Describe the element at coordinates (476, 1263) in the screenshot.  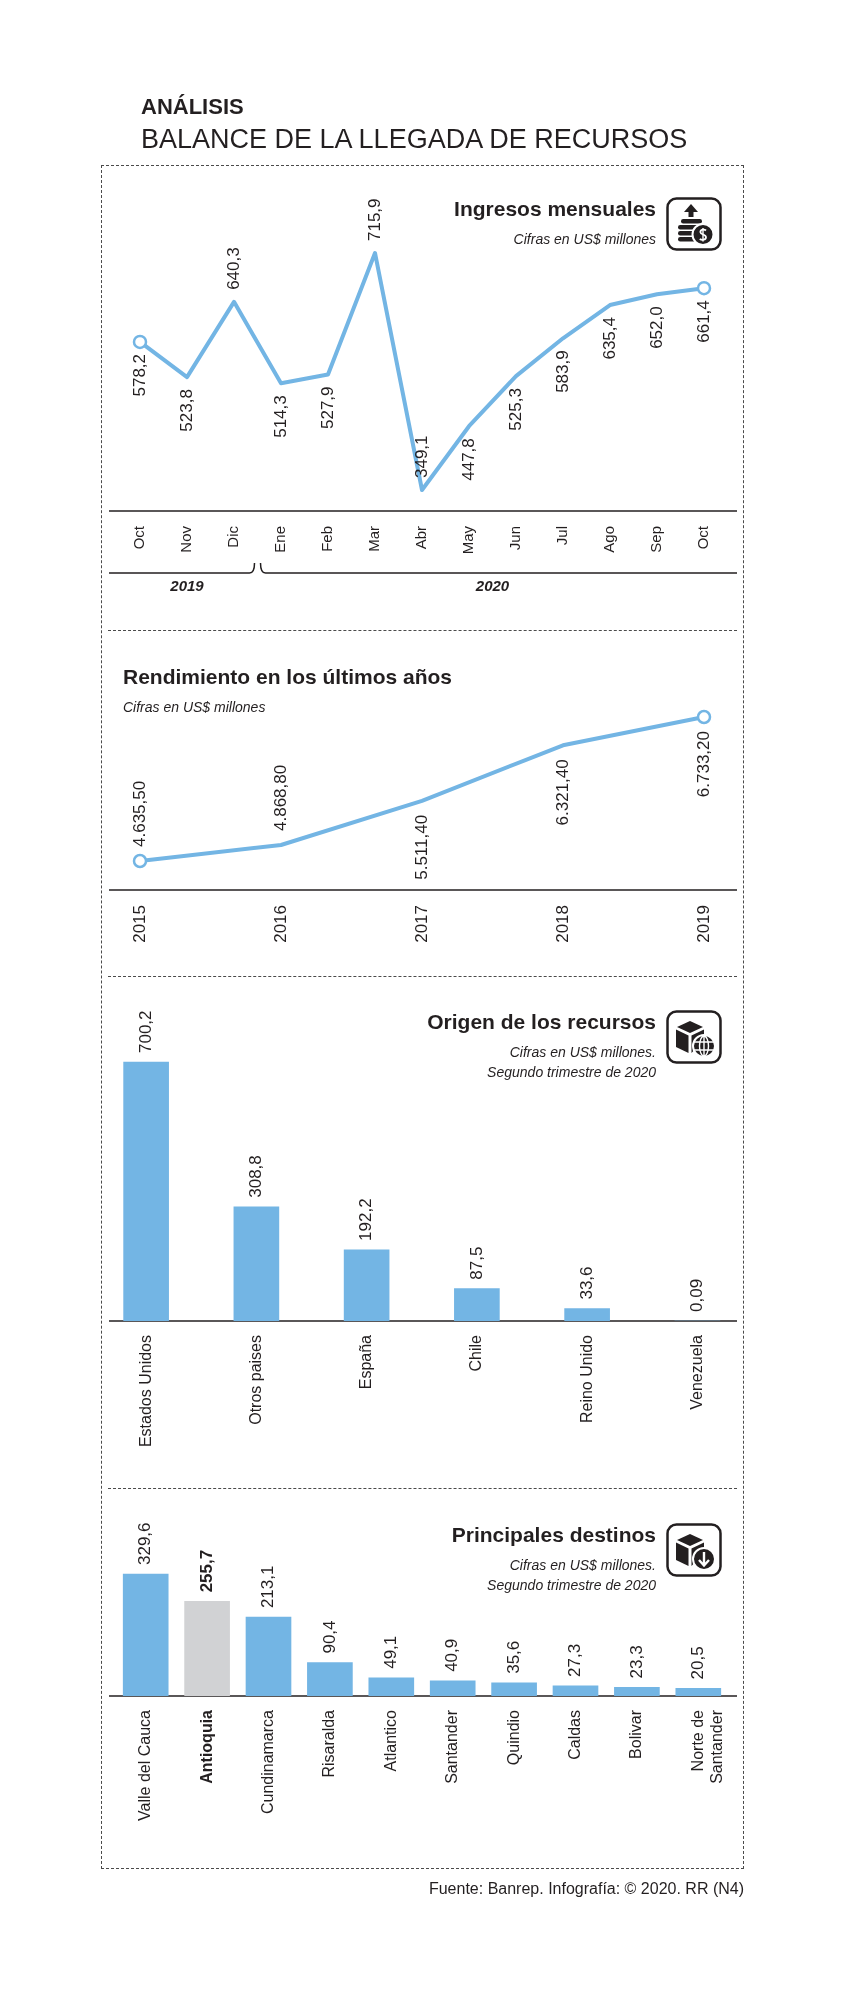
I see `data-label: 87,5` at that location.